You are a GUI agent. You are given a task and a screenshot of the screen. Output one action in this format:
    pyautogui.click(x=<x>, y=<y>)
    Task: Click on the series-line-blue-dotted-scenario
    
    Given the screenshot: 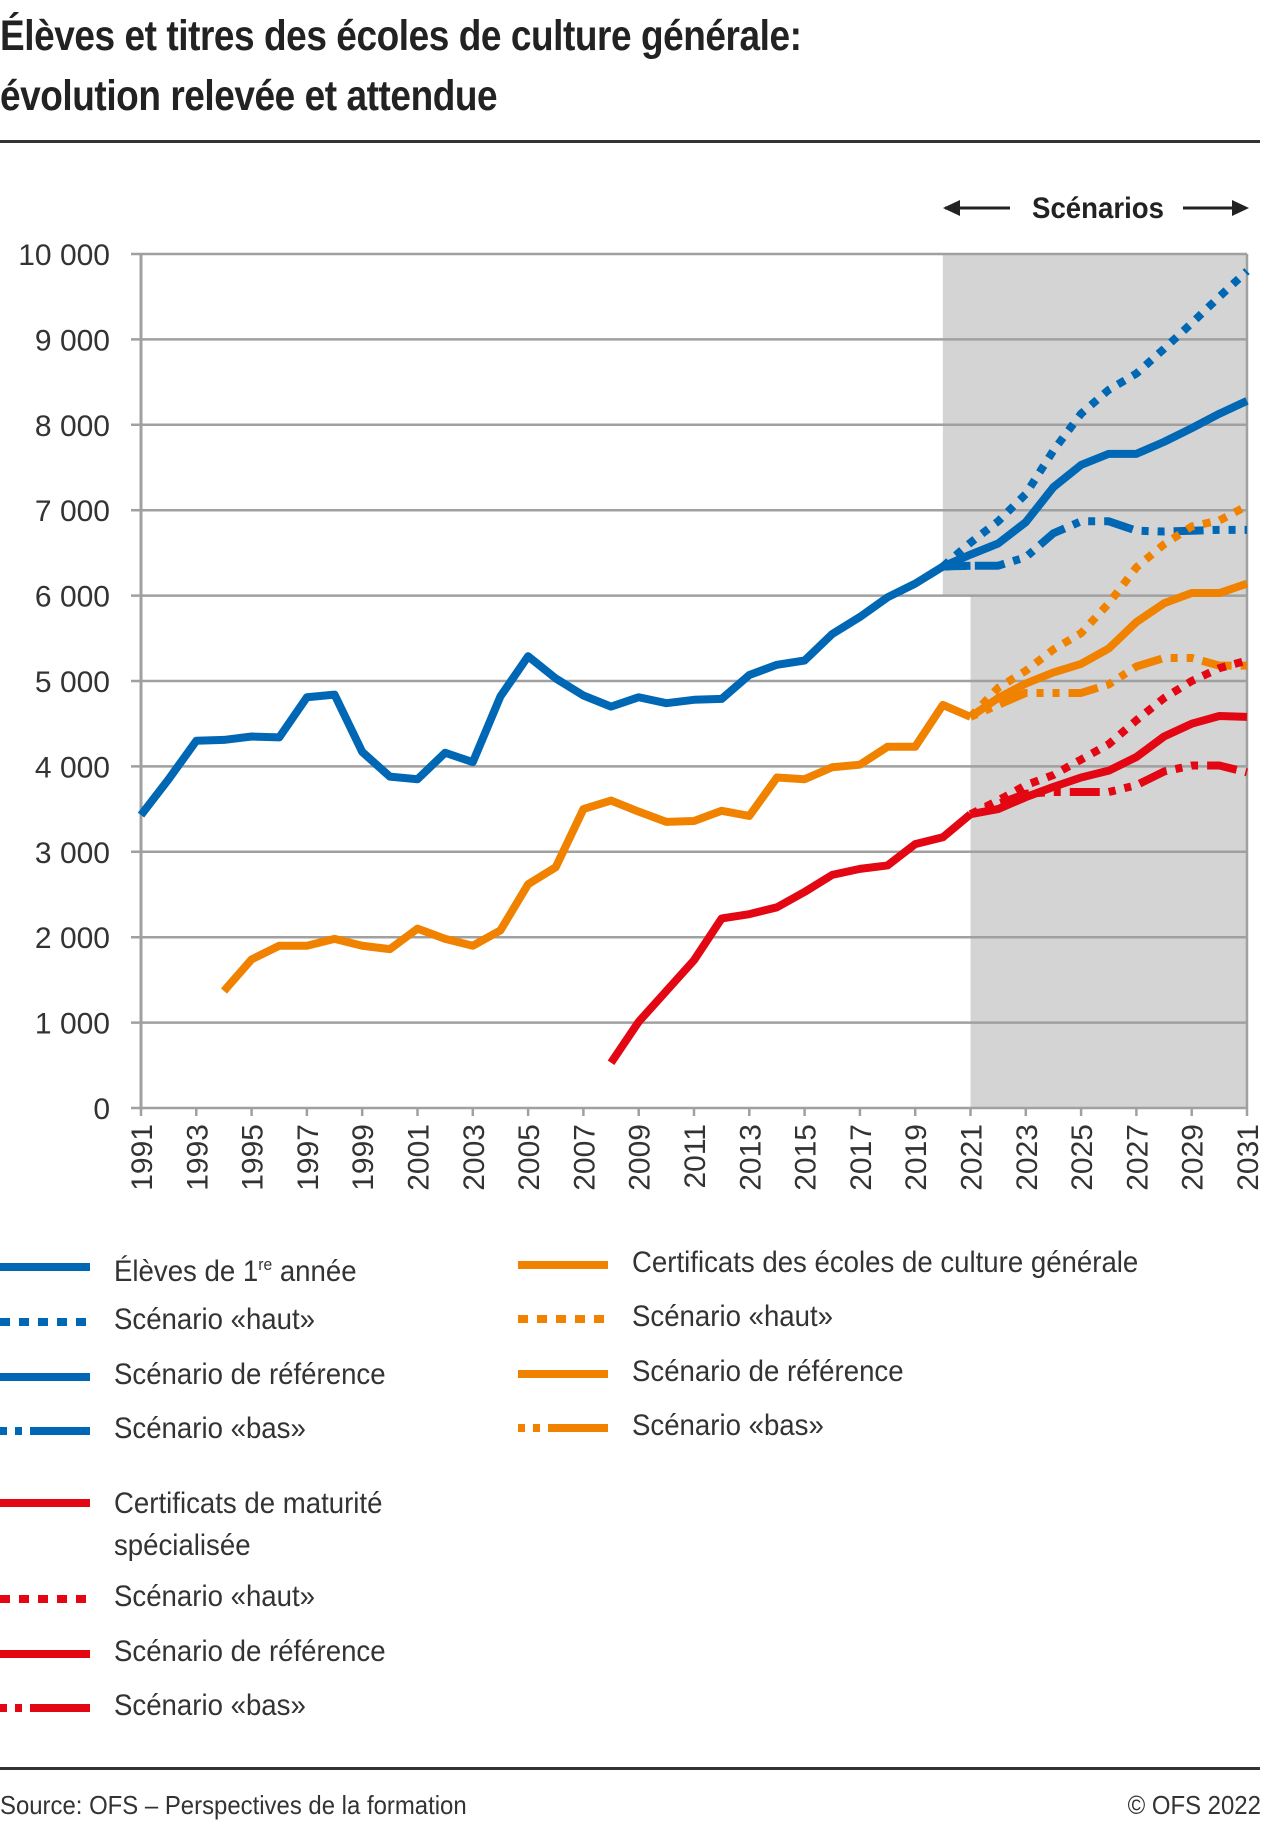 What is the action you would take?
    pyautogui.click(x=1095, y=419)
    